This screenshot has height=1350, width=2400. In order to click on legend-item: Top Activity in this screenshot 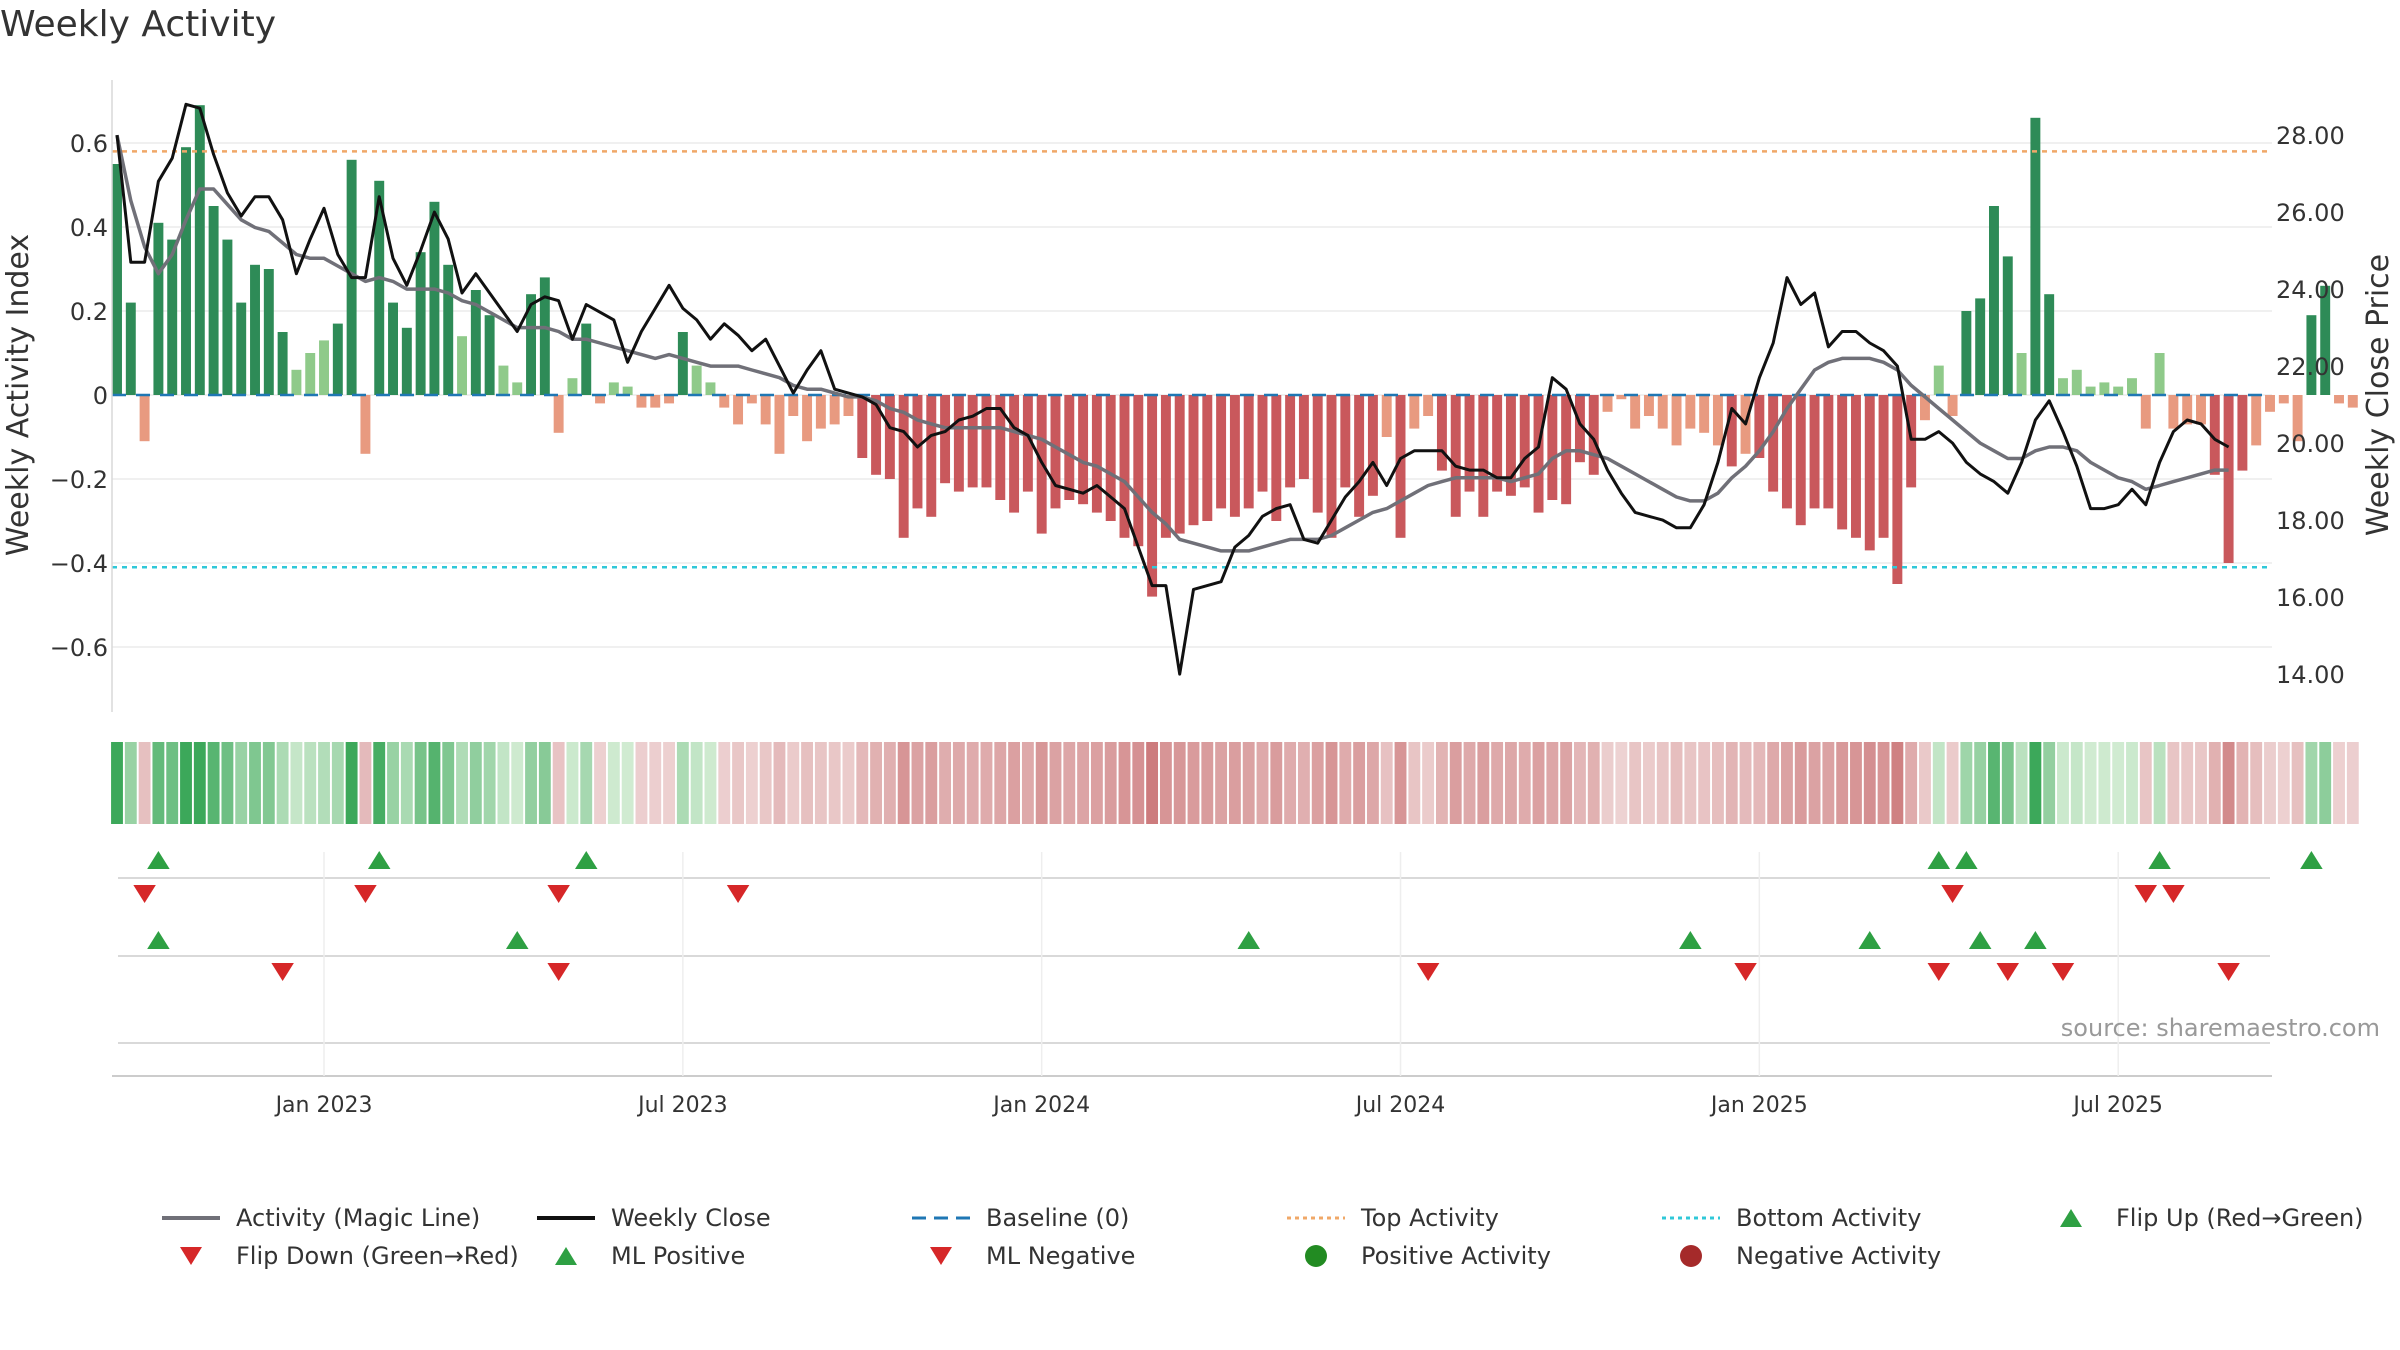, I will do `click(1392, 1218)`.